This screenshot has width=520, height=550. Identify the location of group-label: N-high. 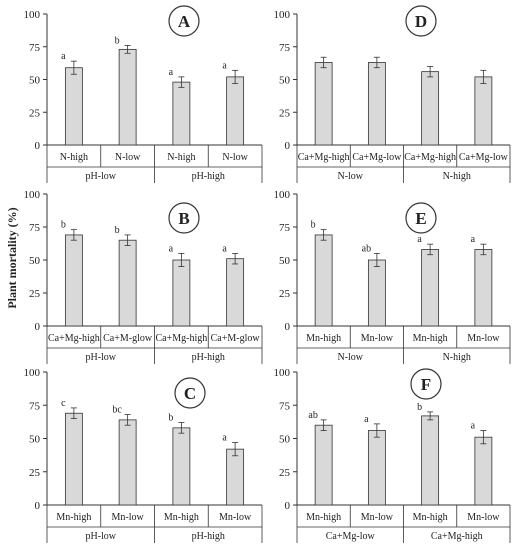
(457, 176).